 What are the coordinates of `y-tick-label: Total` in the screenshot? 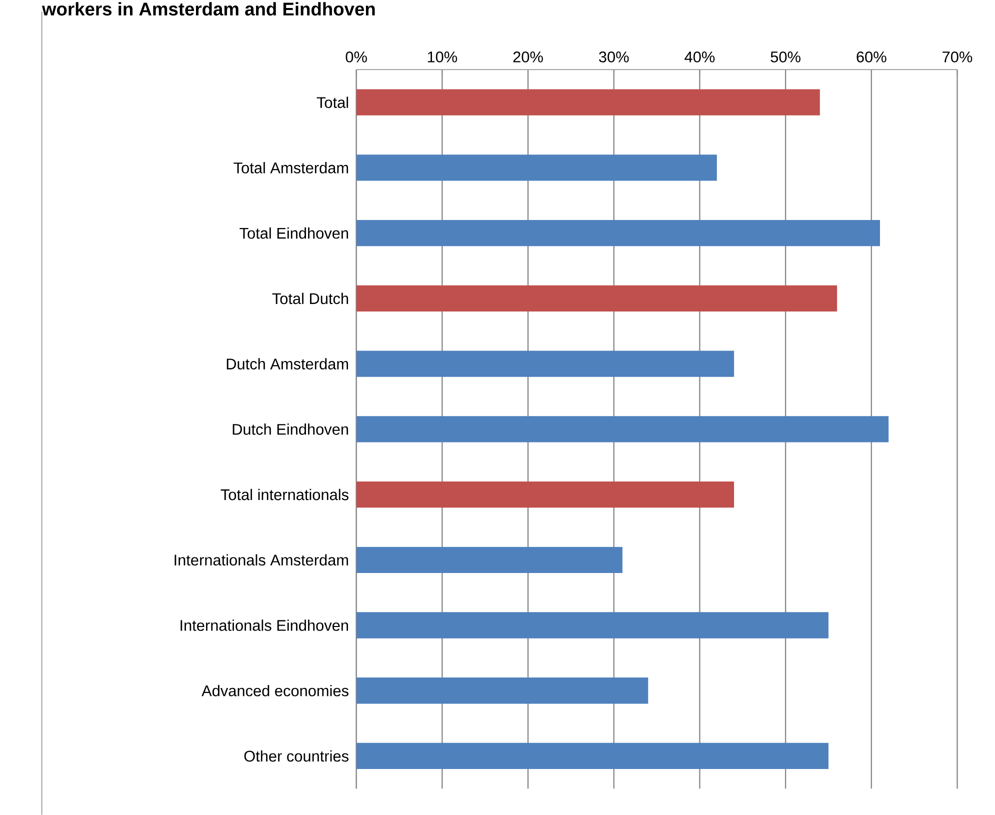 It's located at (332, 102).